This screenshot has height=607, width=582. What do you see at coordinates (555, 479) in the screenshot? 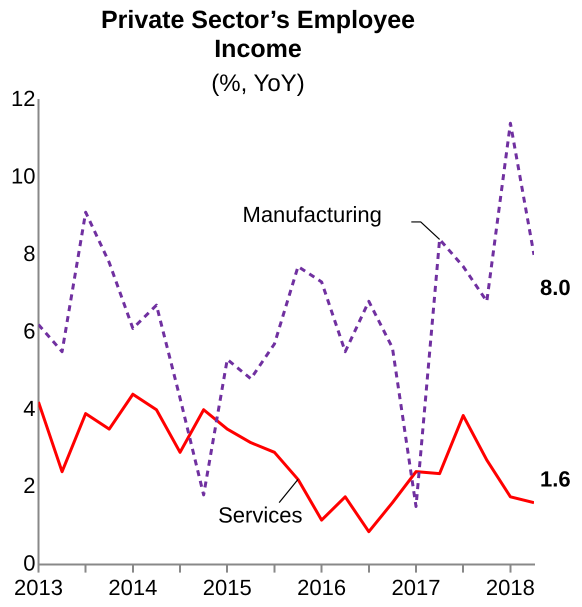
I see `data-label: 1.6` at bounding box center [555, 479].